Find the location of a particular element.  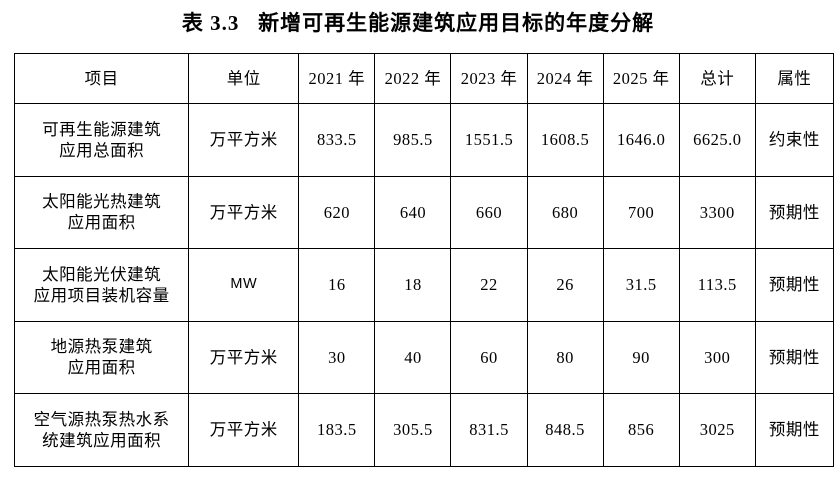

column-header-item: 项目 is located at coordinates (101, 78).